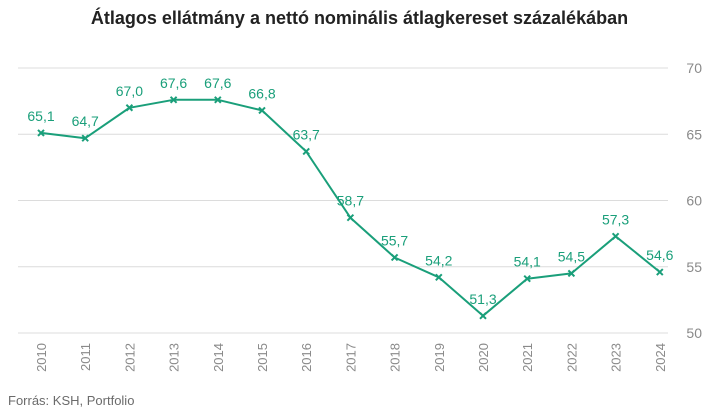 This screenshot has width=719, height=416. Describe the element at coordinates (261, 93) in the screenshot. I see `data-label: 66,8` at that location.